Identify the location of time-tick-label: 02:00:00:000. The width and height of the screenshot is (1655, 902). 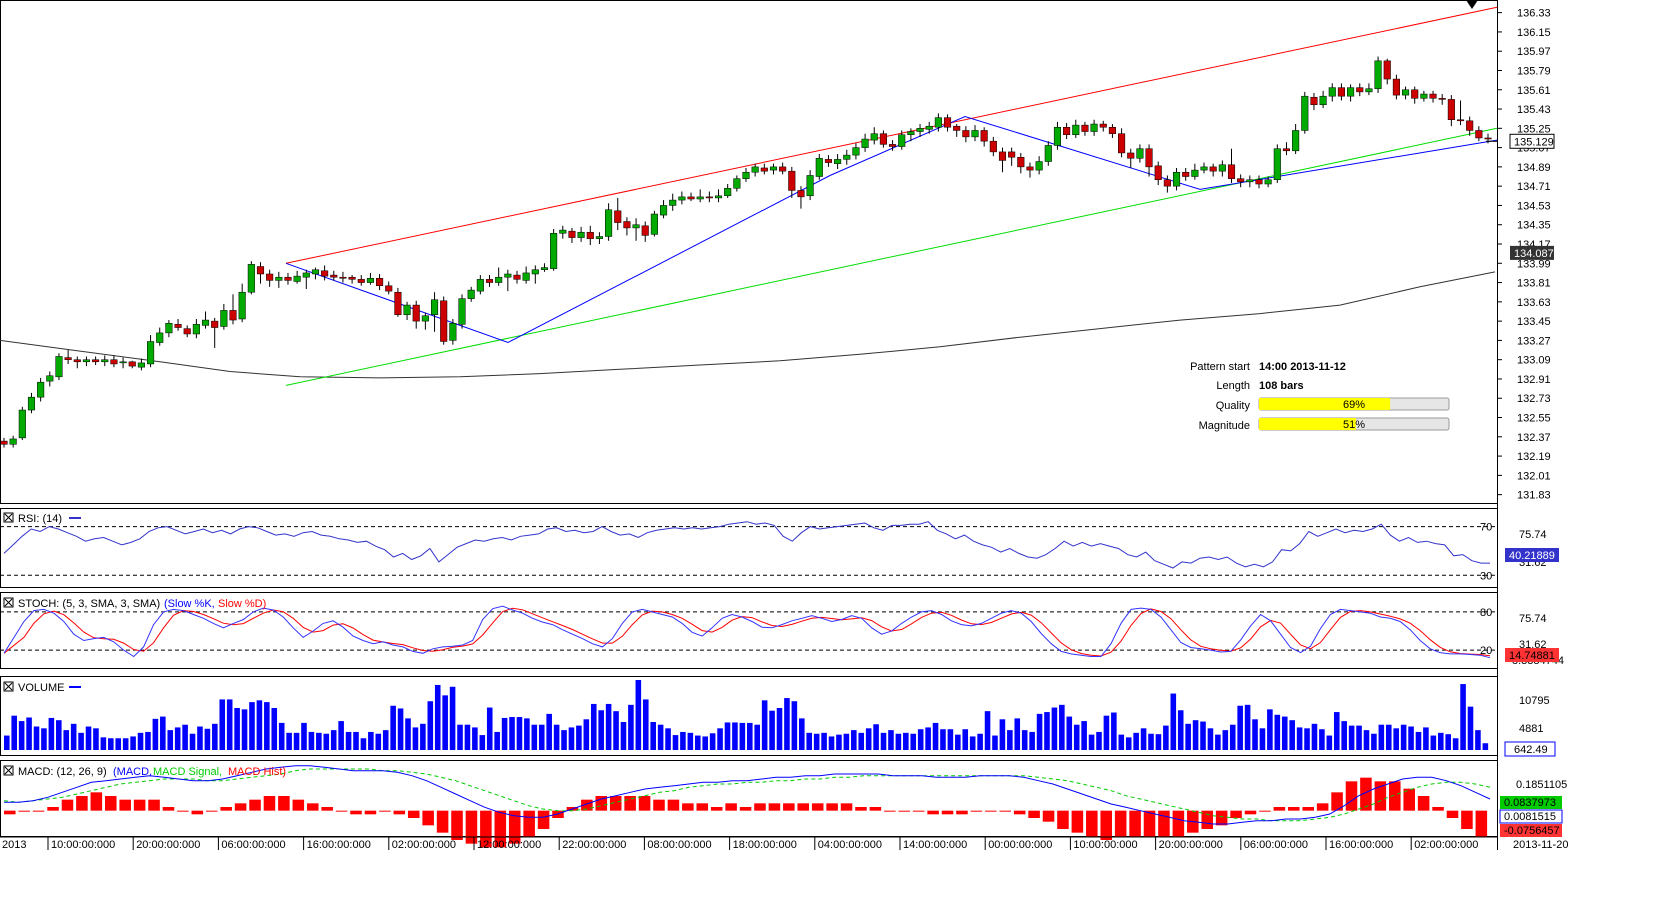
(1446, 845).